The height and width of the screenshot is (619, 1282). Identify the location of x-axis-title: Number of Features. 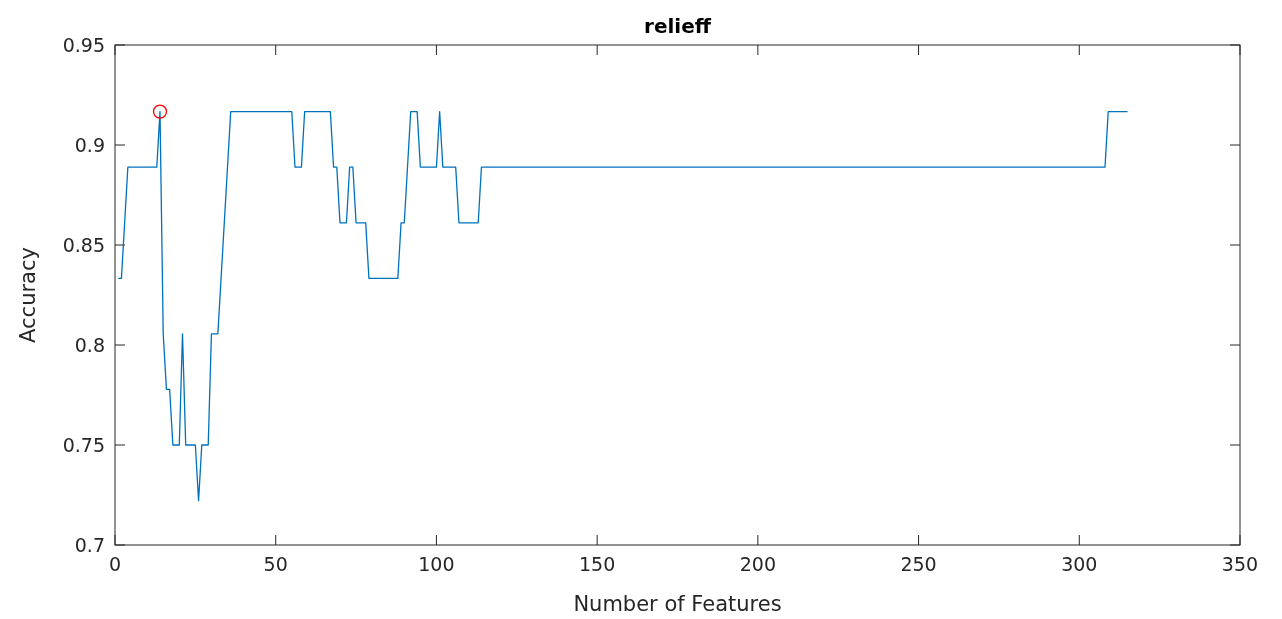
(677, 604).